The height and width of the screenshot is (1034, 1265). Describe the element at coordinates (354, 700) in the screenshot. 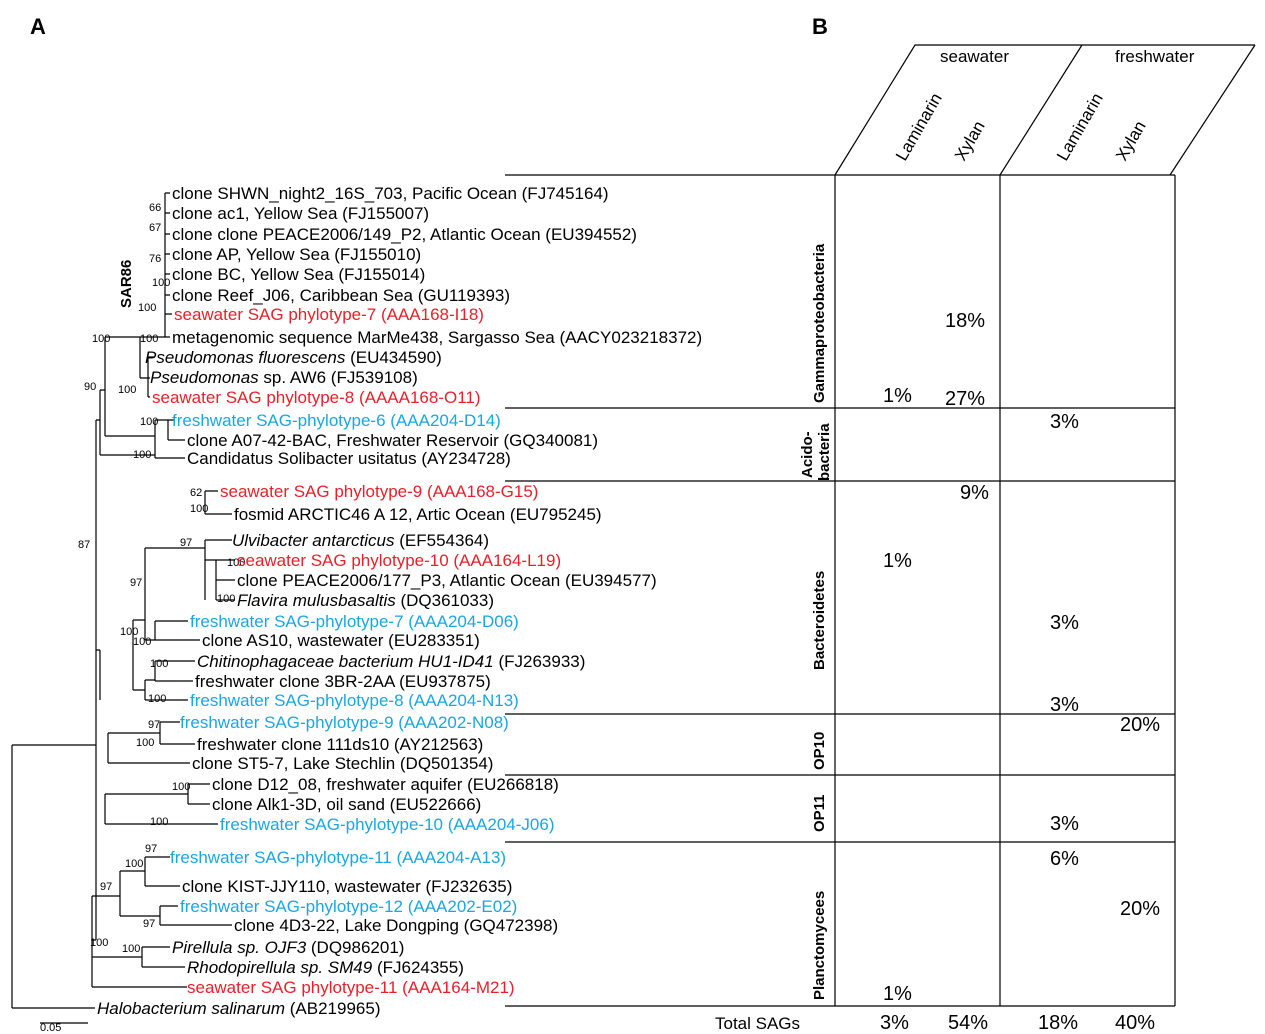

I see `tree-leaf-label: freshwater SAG-phylotype-8 (AAA204-N13)` at that location.